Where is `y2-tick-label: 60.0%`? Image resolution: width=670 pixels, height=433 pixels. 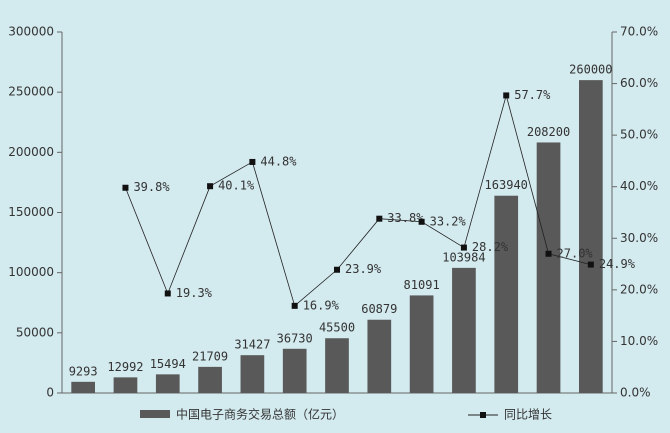 y2-tick-label: 60.0% is located at coordinates (639, 83).